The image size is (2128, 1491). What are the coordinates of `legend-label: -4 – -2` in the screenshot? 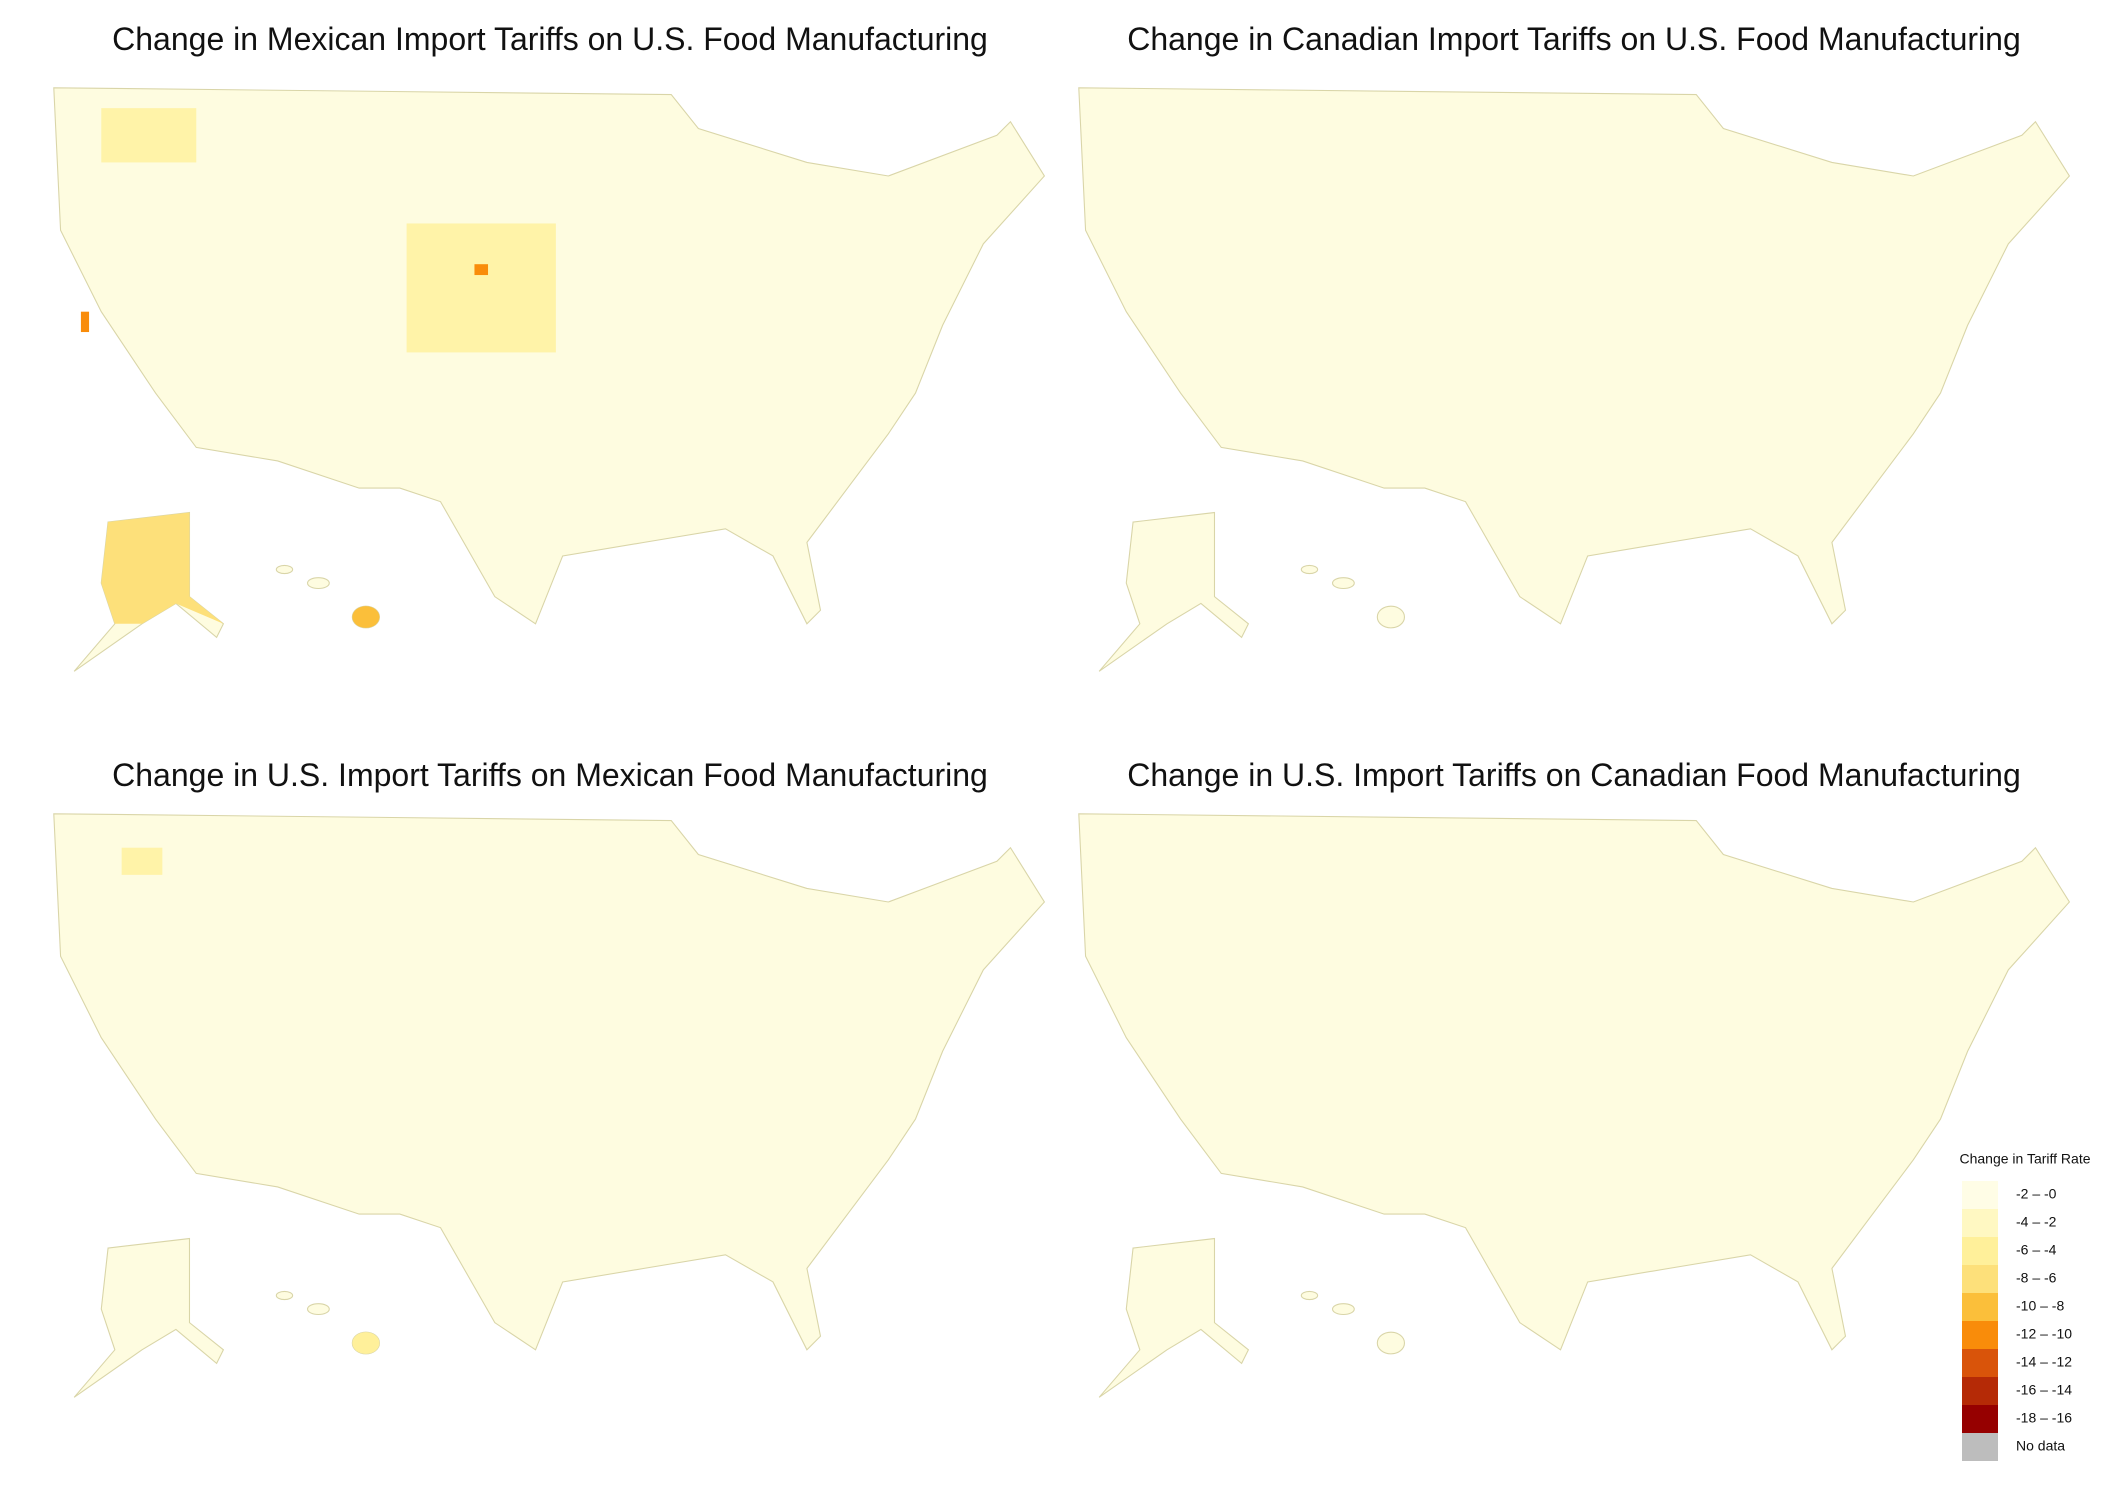 It's located at (2036, 1222).